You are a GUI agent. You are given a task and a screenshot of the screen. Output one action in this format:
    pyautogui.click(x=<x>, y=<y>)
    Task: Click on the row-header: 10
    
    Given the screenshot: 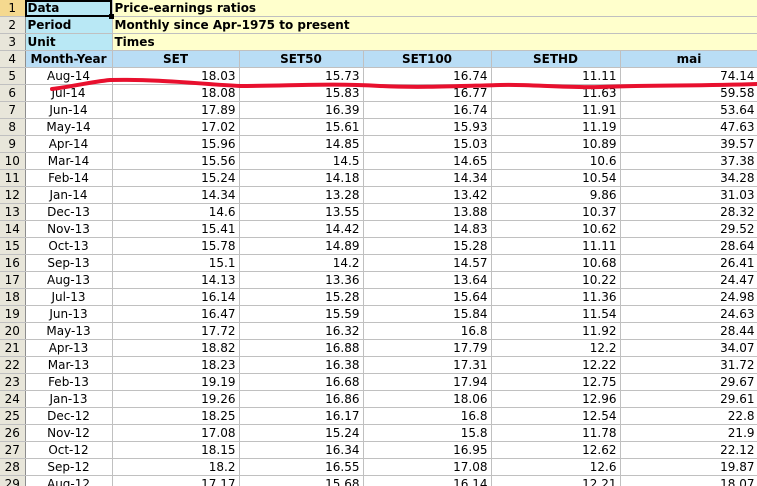 What is the action you would take?
    pyautogui.click(x=13, y=161)
    